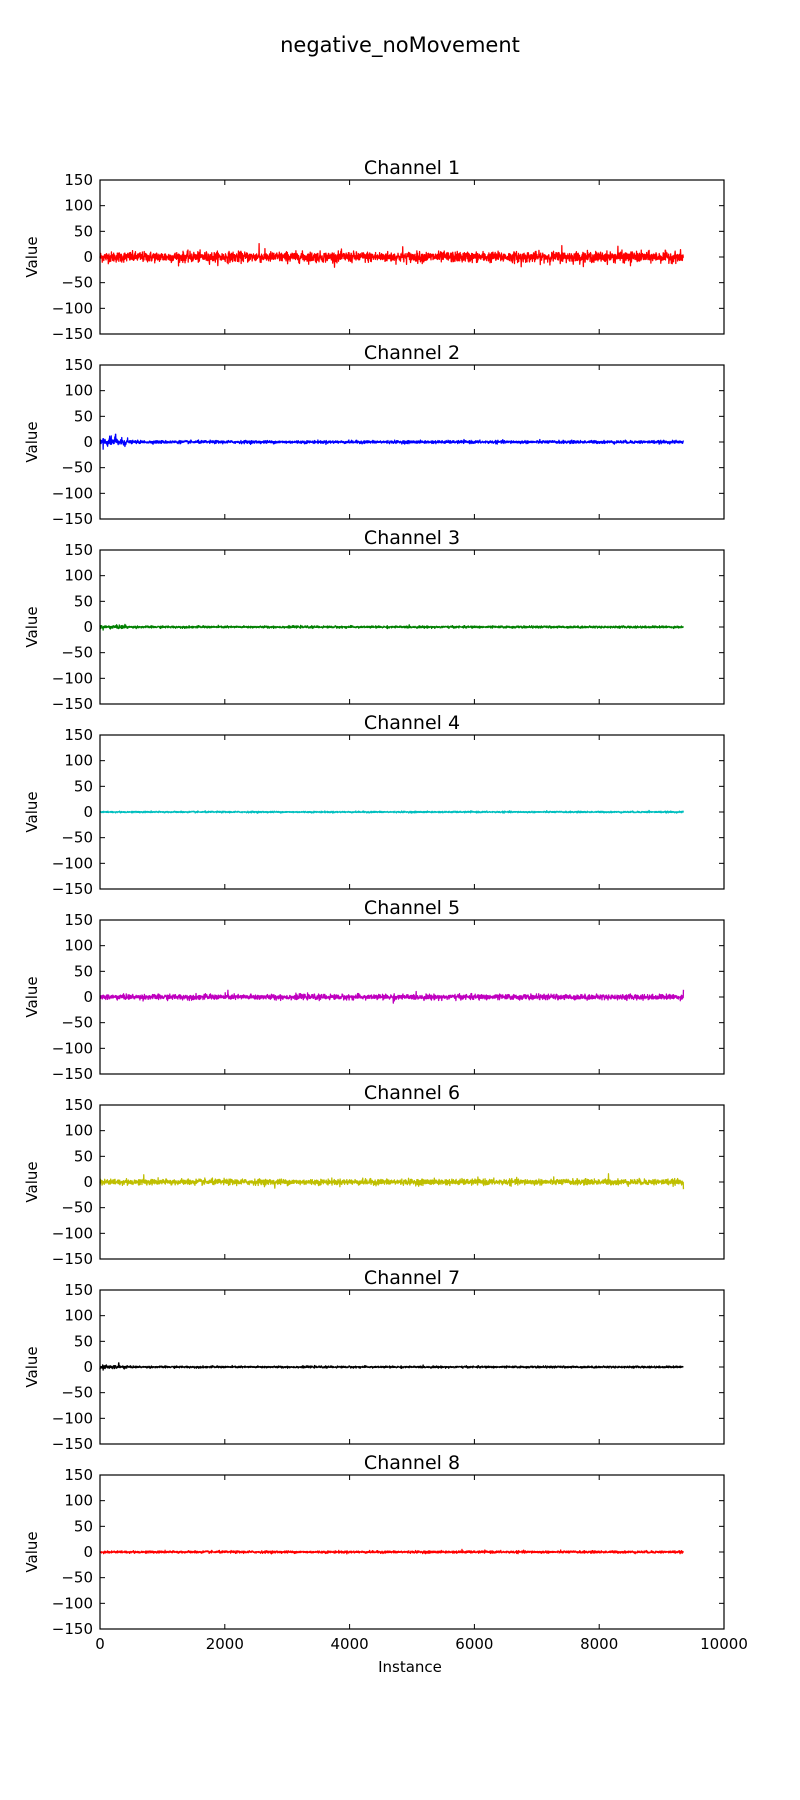 This screenshot has width=800, height=1800. What do you see at coordinates (32, 996) in the screenshot?
I see `y-axis-title-5: Value` at bounding box center [32, 996].